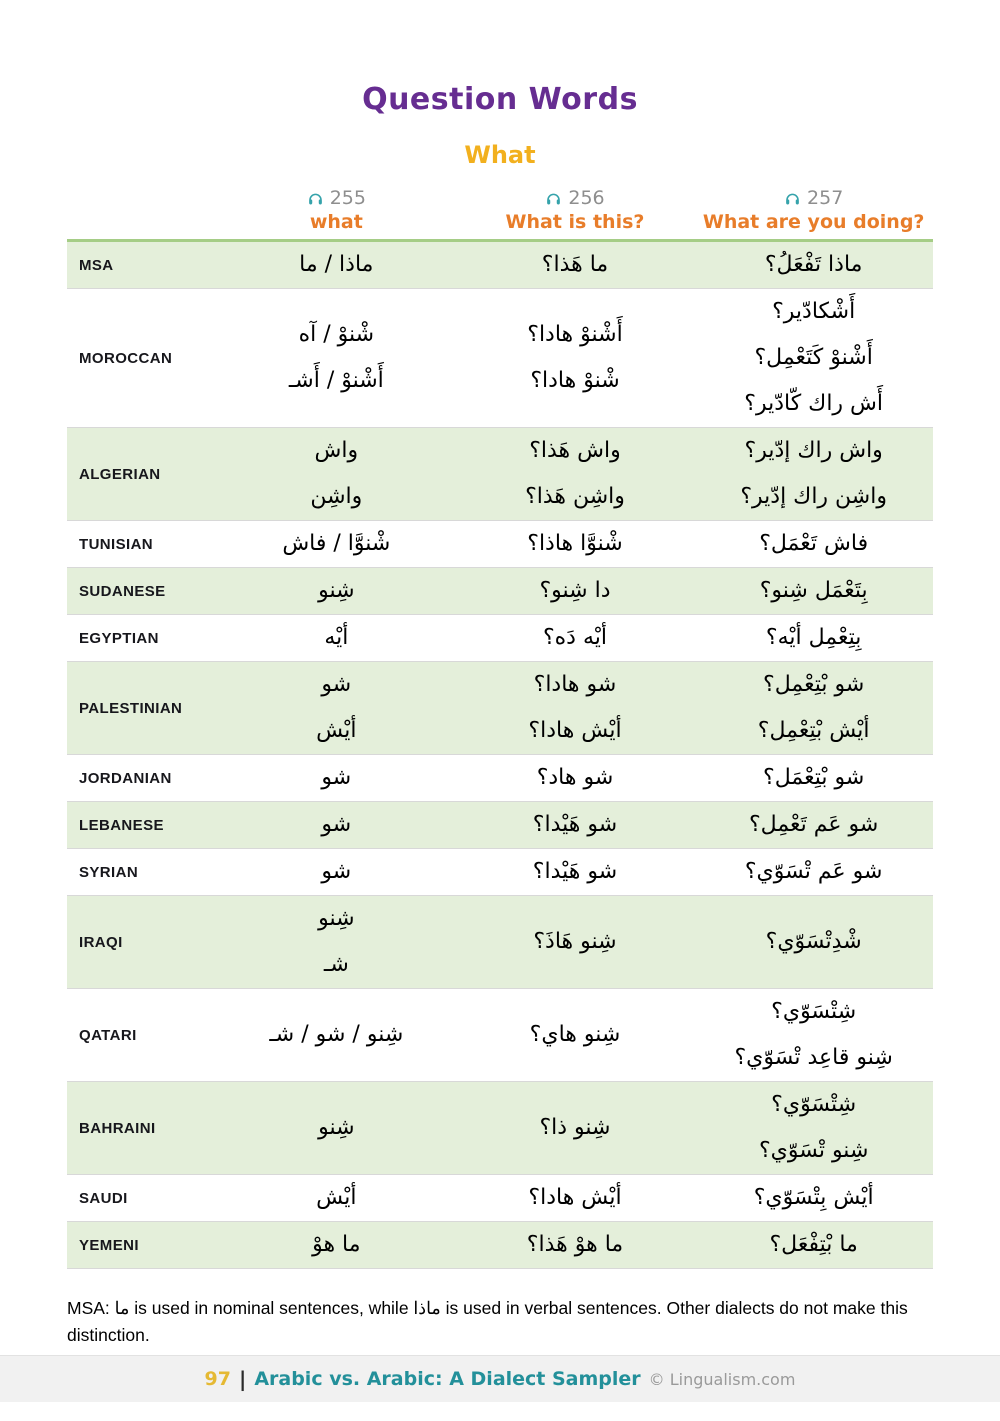 The width and height of the screenshot is (1000, 1421). Describe the element at coordinates (120, 474) in the screenshot. I see `dialect-label: ALGERIAN` at that location.